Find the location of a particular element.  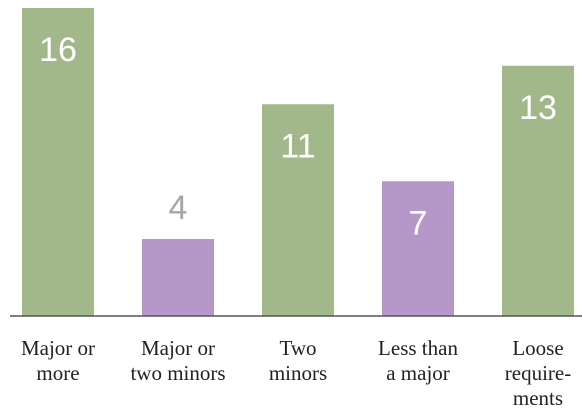

category-label-4: Loose require-ments is located at coordinates (538, 373).